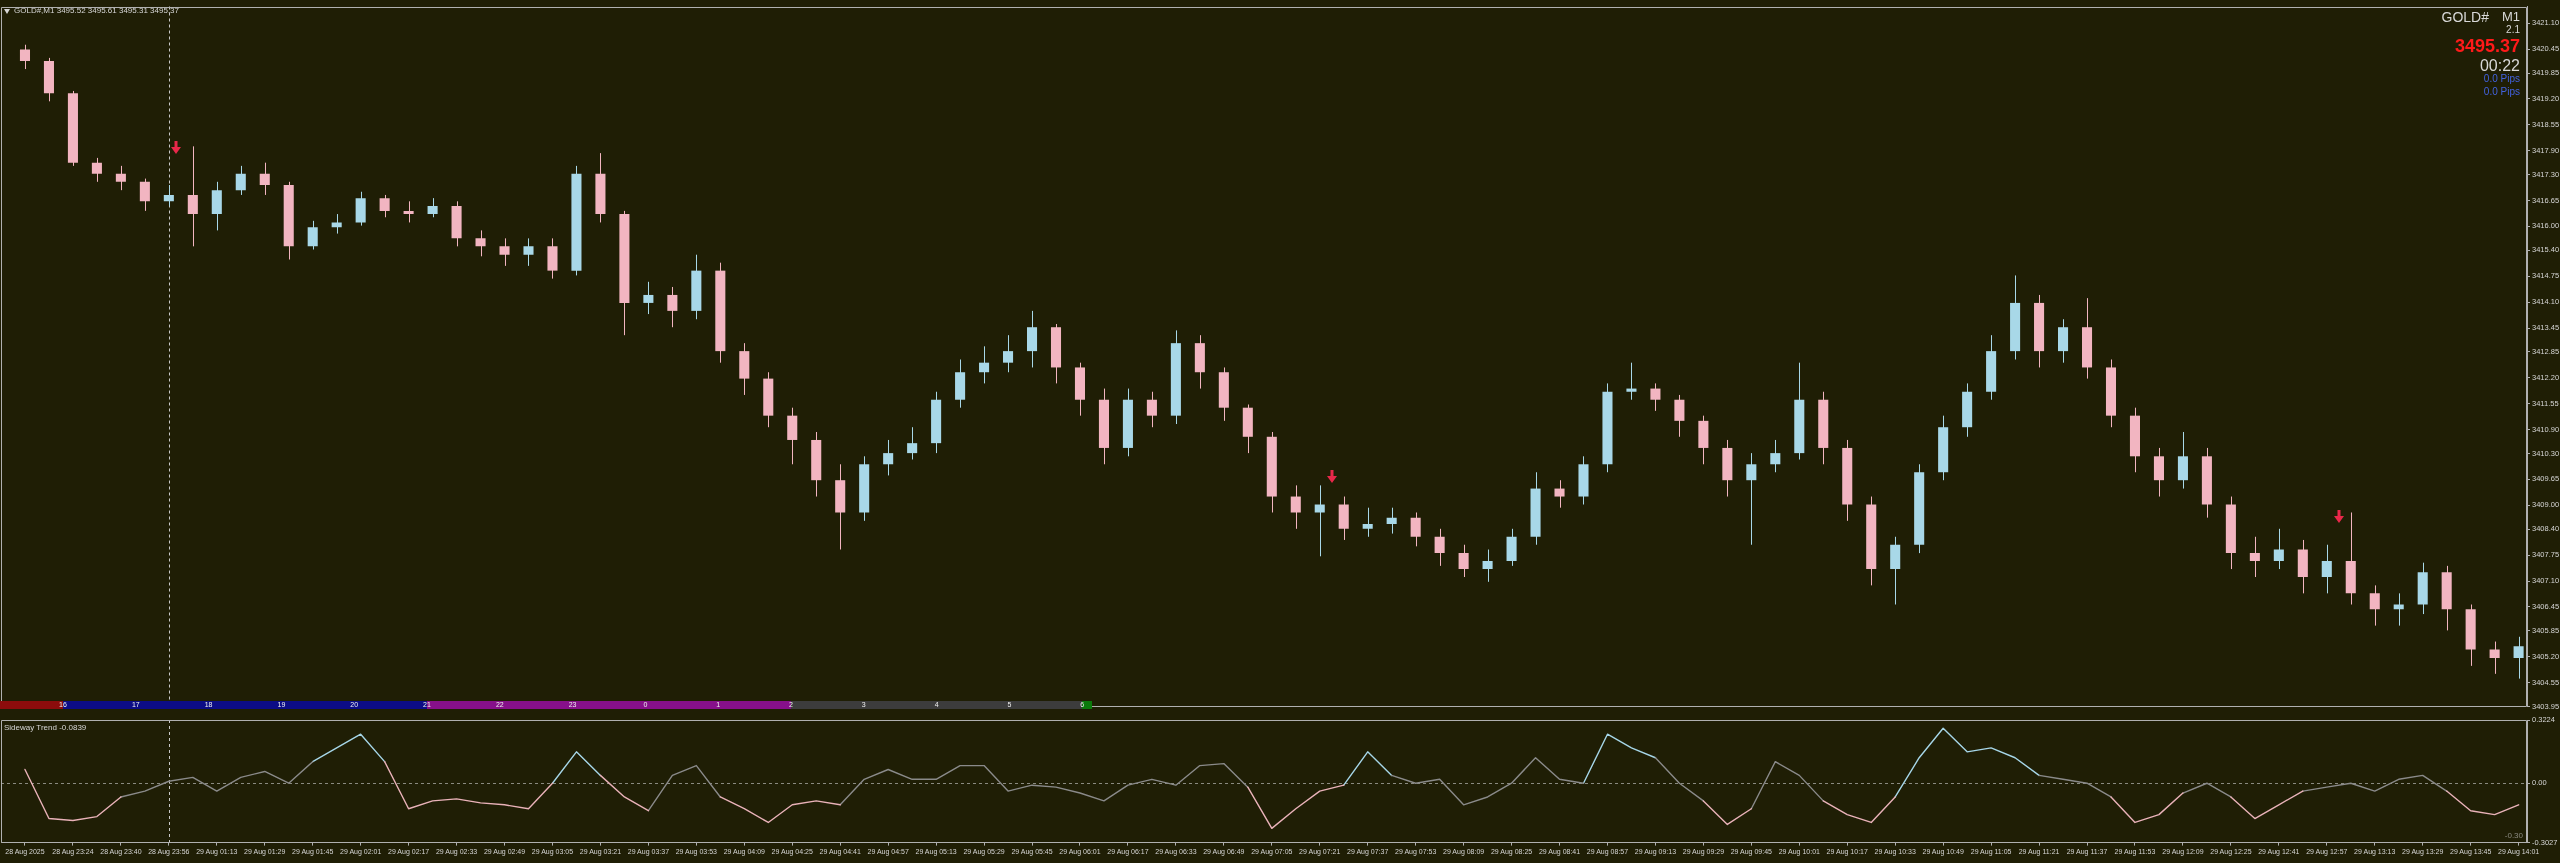 The height and width of the screenshot is (863, 2560). What do you see at coordinates (2487, 46) in the screenshot?
I see `annotation: 3495.37` at bounding box center [2487, 46].